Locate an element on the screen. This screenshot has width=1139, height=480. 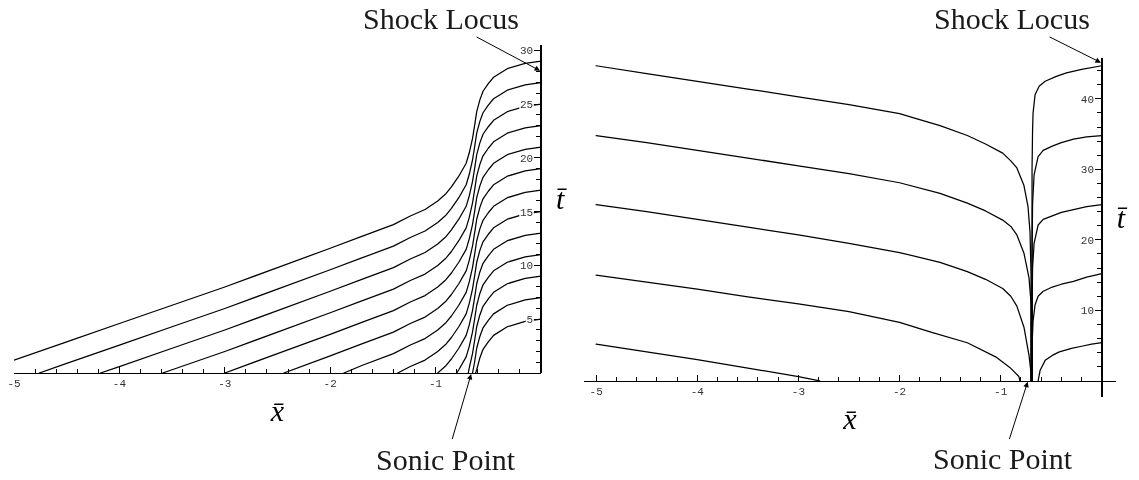
y-tick-label: 40 is located at coordinates (1087, 99).